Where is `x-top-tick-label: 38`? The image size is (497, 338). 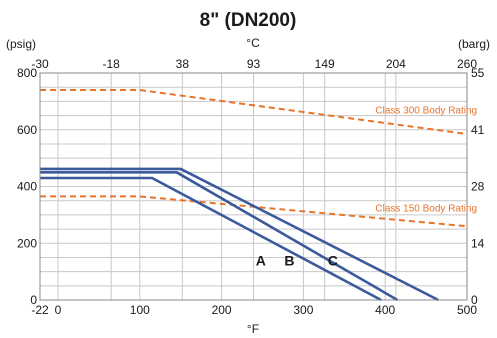
x-top-tick-label: 38 is located at coordinates (183, 64).